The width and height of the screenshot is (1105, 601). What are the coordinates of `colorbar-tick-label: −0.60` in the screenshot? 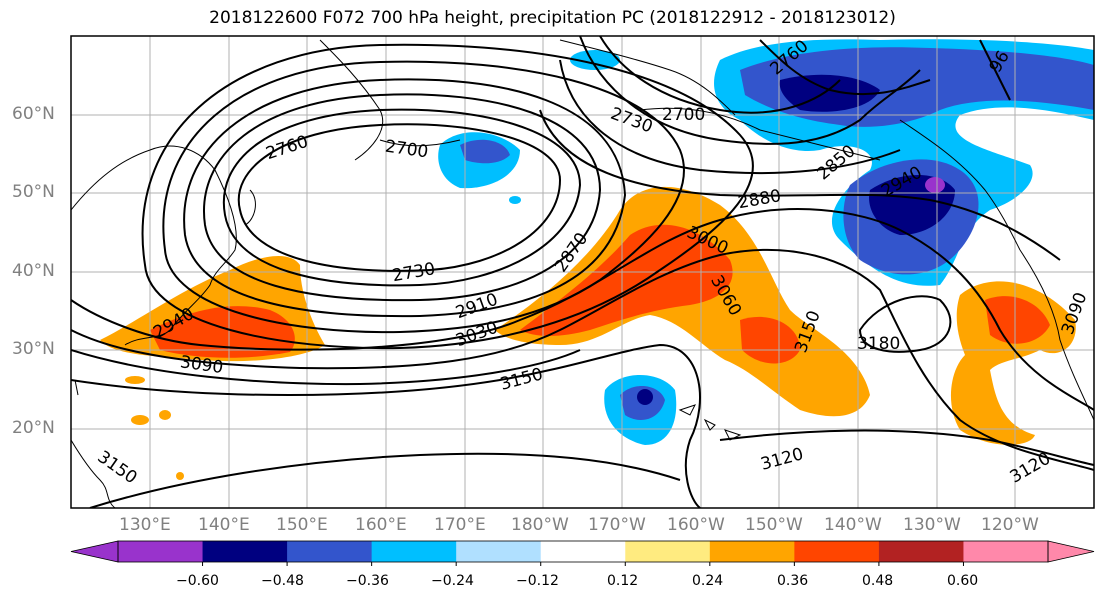 It's located at (197, 581).